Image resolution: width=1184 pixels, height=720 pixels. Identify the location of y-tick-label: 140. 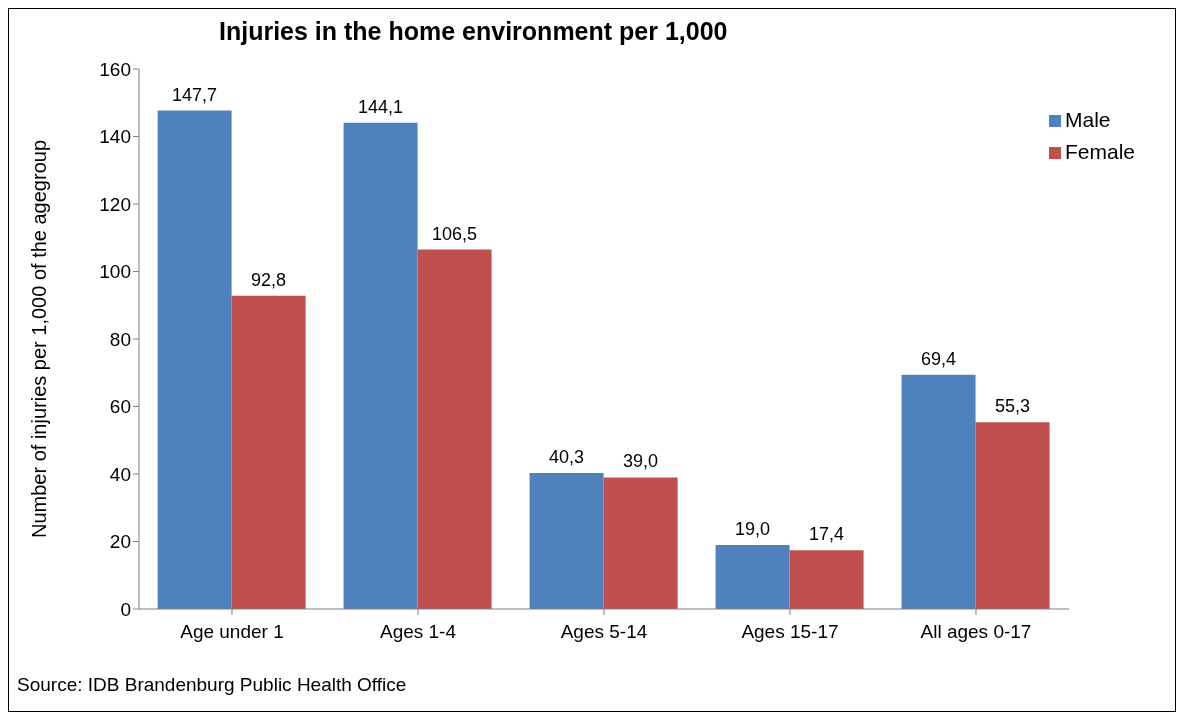
(115, 137).